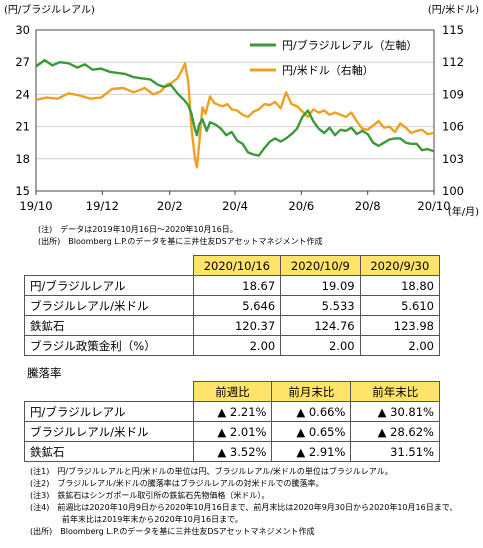 The height and width of the screenshot is (548, 483). Describe the element at coordinates (22, 191) in the screenshot. I see `y-left-tick-label: 15` at that location.